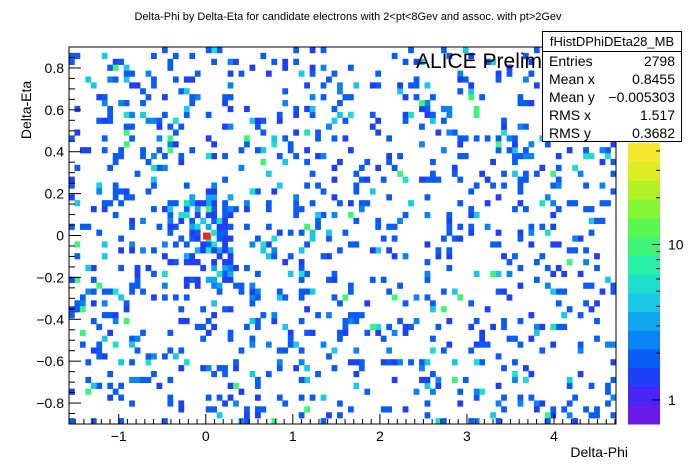 The width and height of the screenshot is (696, 472). Describe the element at coordinates (570, 133) in the screenshot. I see `stats-row-label: RMS y` at that location.